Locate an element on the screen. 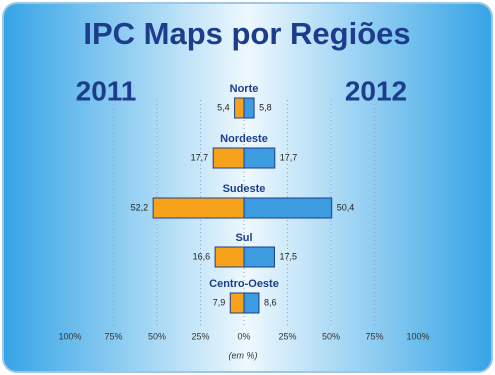 The height and width of the screenshot is (375, 495). category-label: Sul is located at coordinates (243, 238).